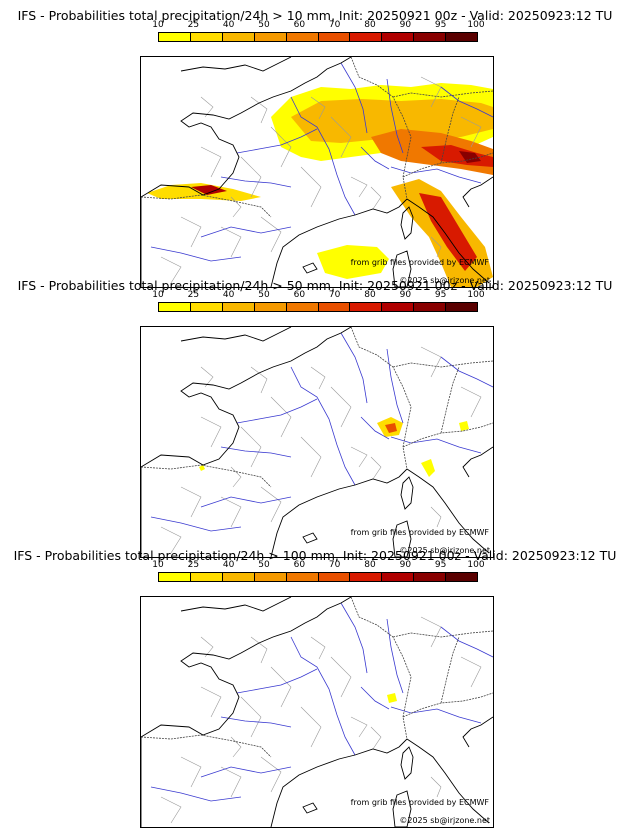 The height and width of the screenshot is (828, 630). I want to click on precip-area-alps-max, so click(470, 157).